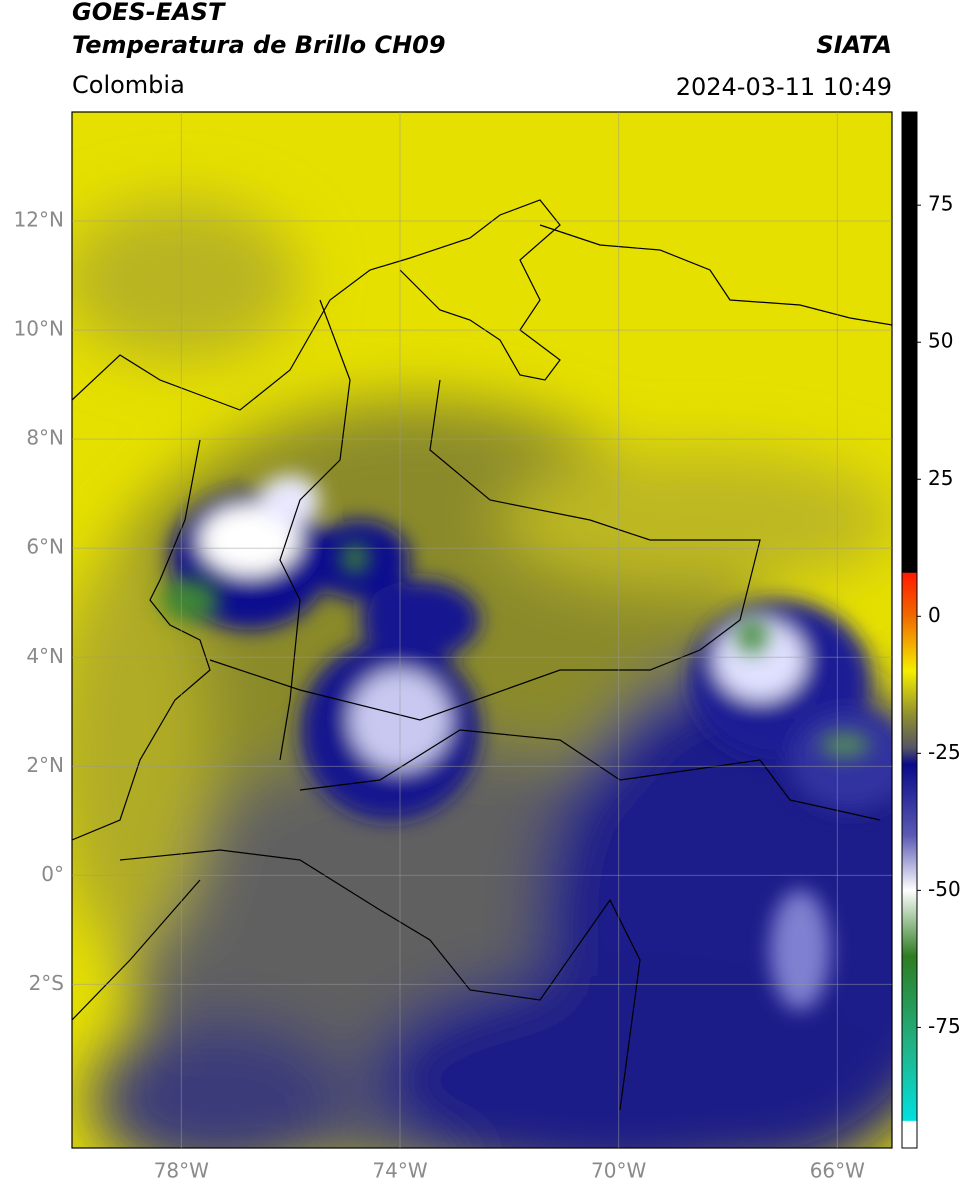  I want to click on lat-tick-label: 0°, so click(52, 874).